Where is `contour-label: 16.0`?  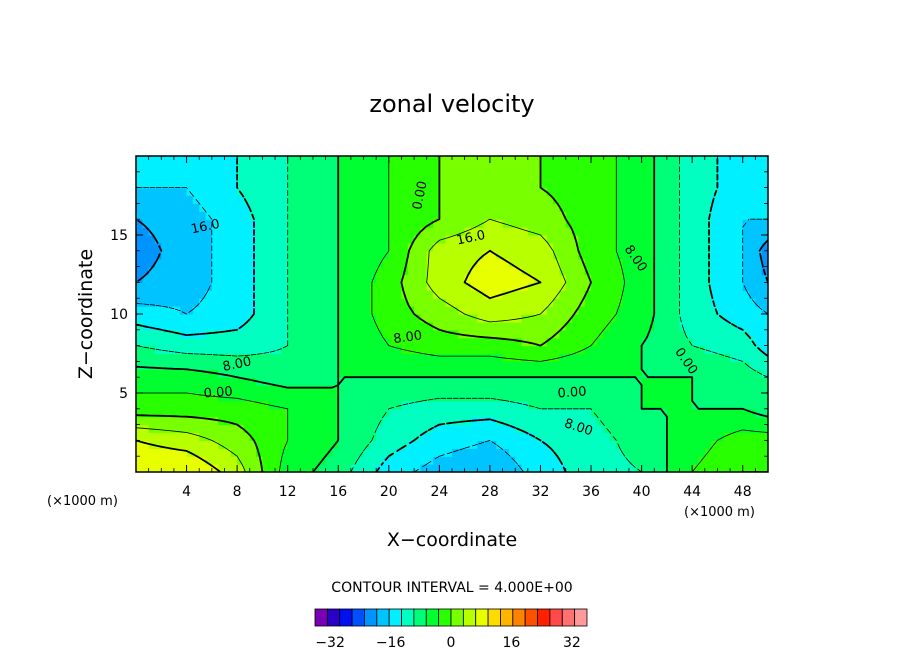
contour-label: 16.0 is located at coordinates (470, 238).